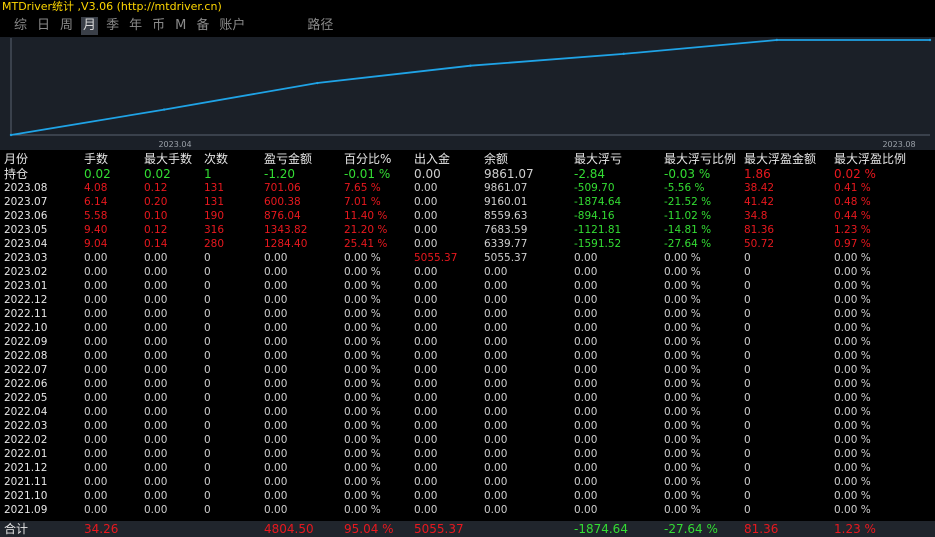 This screenshot has width=935, height=537. Describe the element at coordinates (26, 370) in the screenshot. I see `row-cell-0: 2022.07` at that location.